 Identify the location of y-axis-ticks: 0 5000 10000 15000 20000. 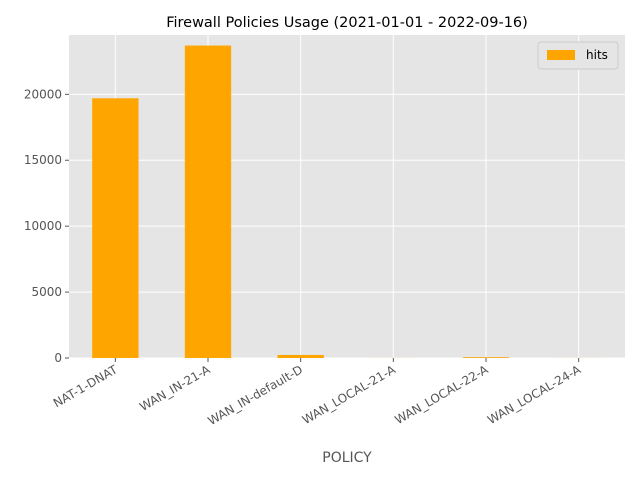
(46, 226).